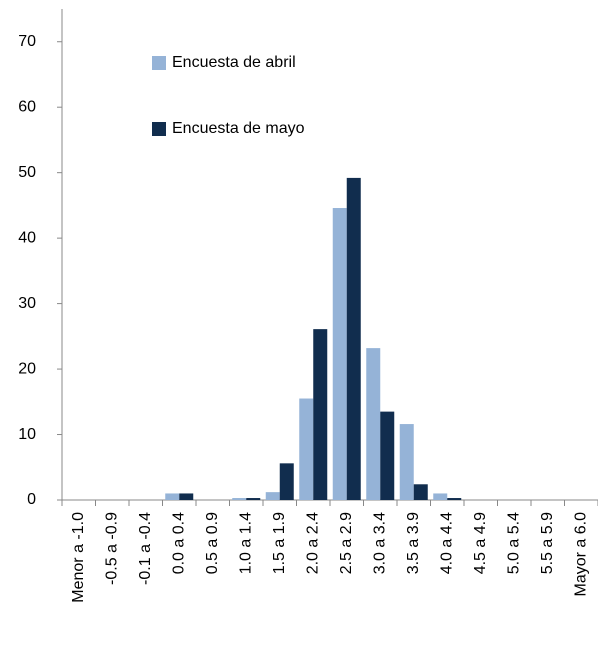 This screenshot has height=646, width=598. What do you see at coordinates (238, 128) in the screenshot?
I see `legend-label: Encuesta de mayo` at bounding box center [238, 128].